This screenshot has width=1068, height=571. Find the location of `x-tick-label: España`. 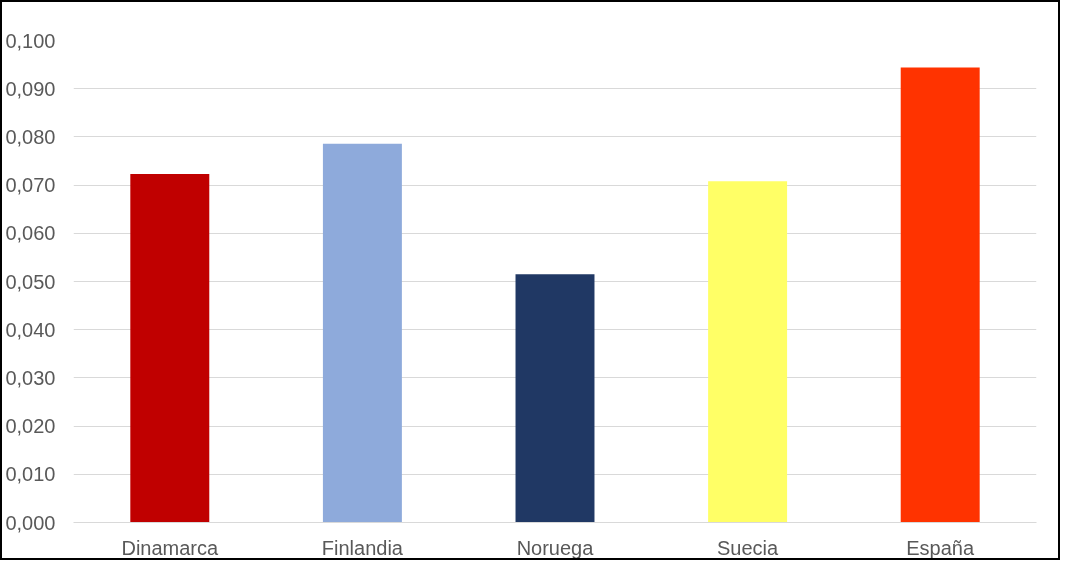

x-tick-label: España is located at coordinates (940, 547).